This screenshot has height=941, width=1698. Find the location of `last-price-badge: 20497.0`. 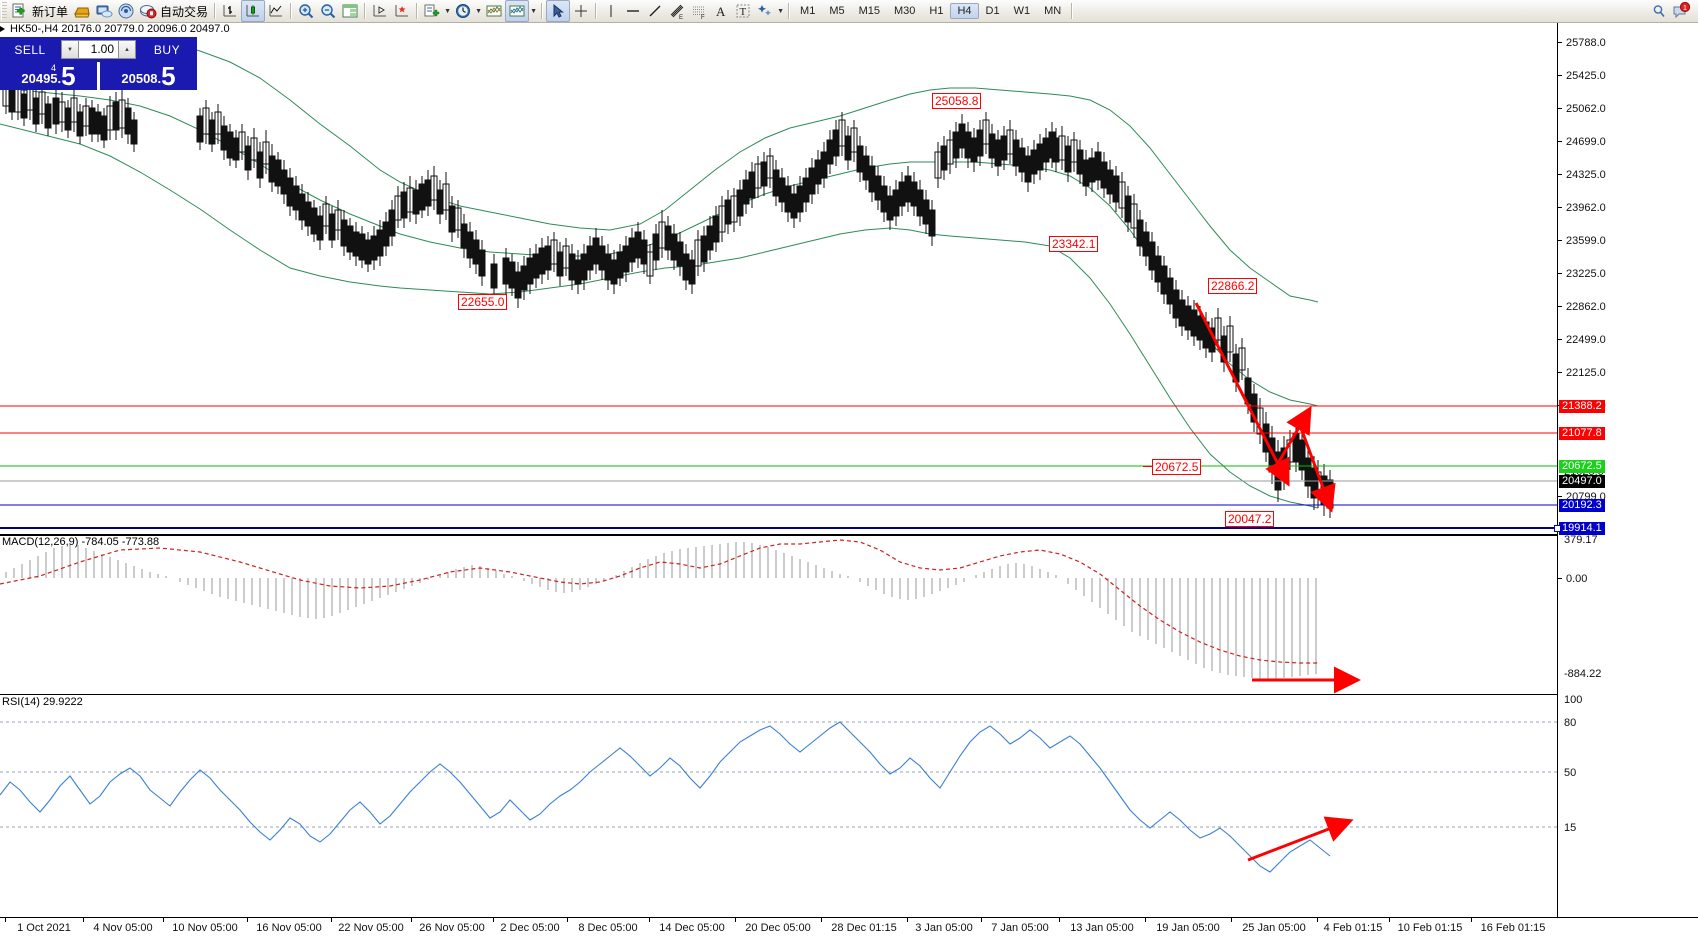

last-price-badge: 20497.0 is located at coordinates (1582, 481).